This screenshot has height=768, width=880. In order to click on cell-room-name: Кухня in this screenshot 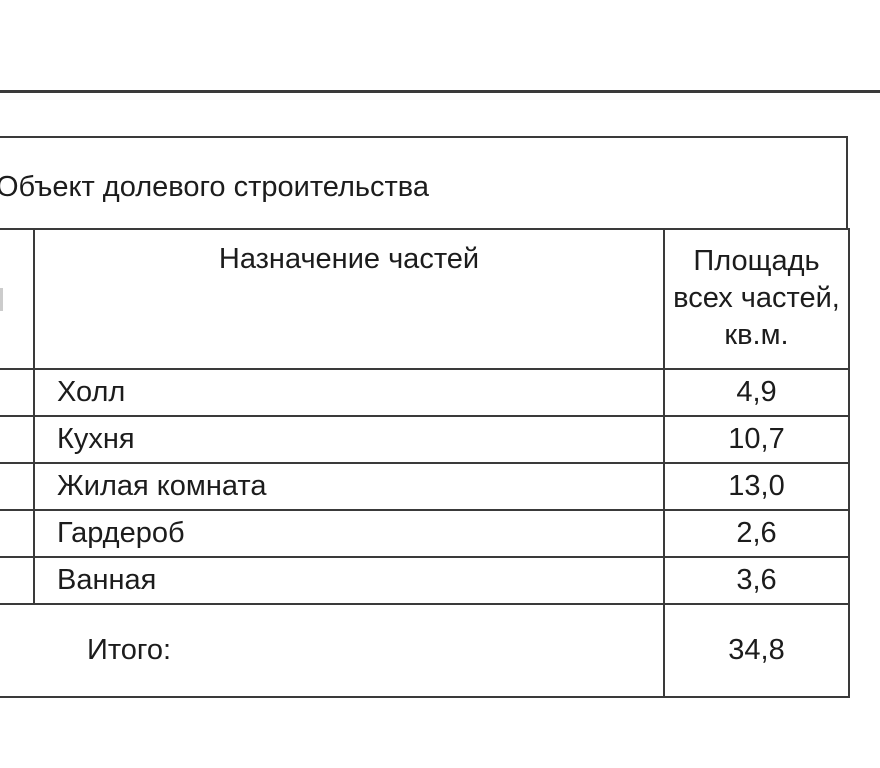, I will do `click(349, 439)`.